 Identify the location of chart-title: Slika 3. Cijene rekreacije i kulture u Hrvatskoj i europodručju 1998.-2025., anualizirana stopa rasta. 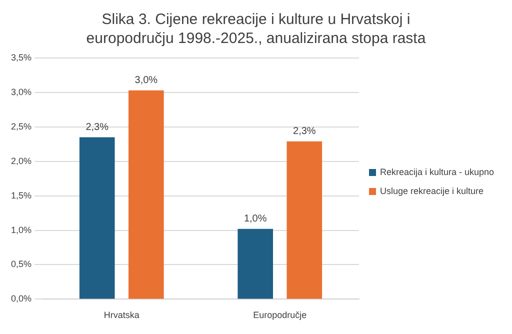
(256, 29).